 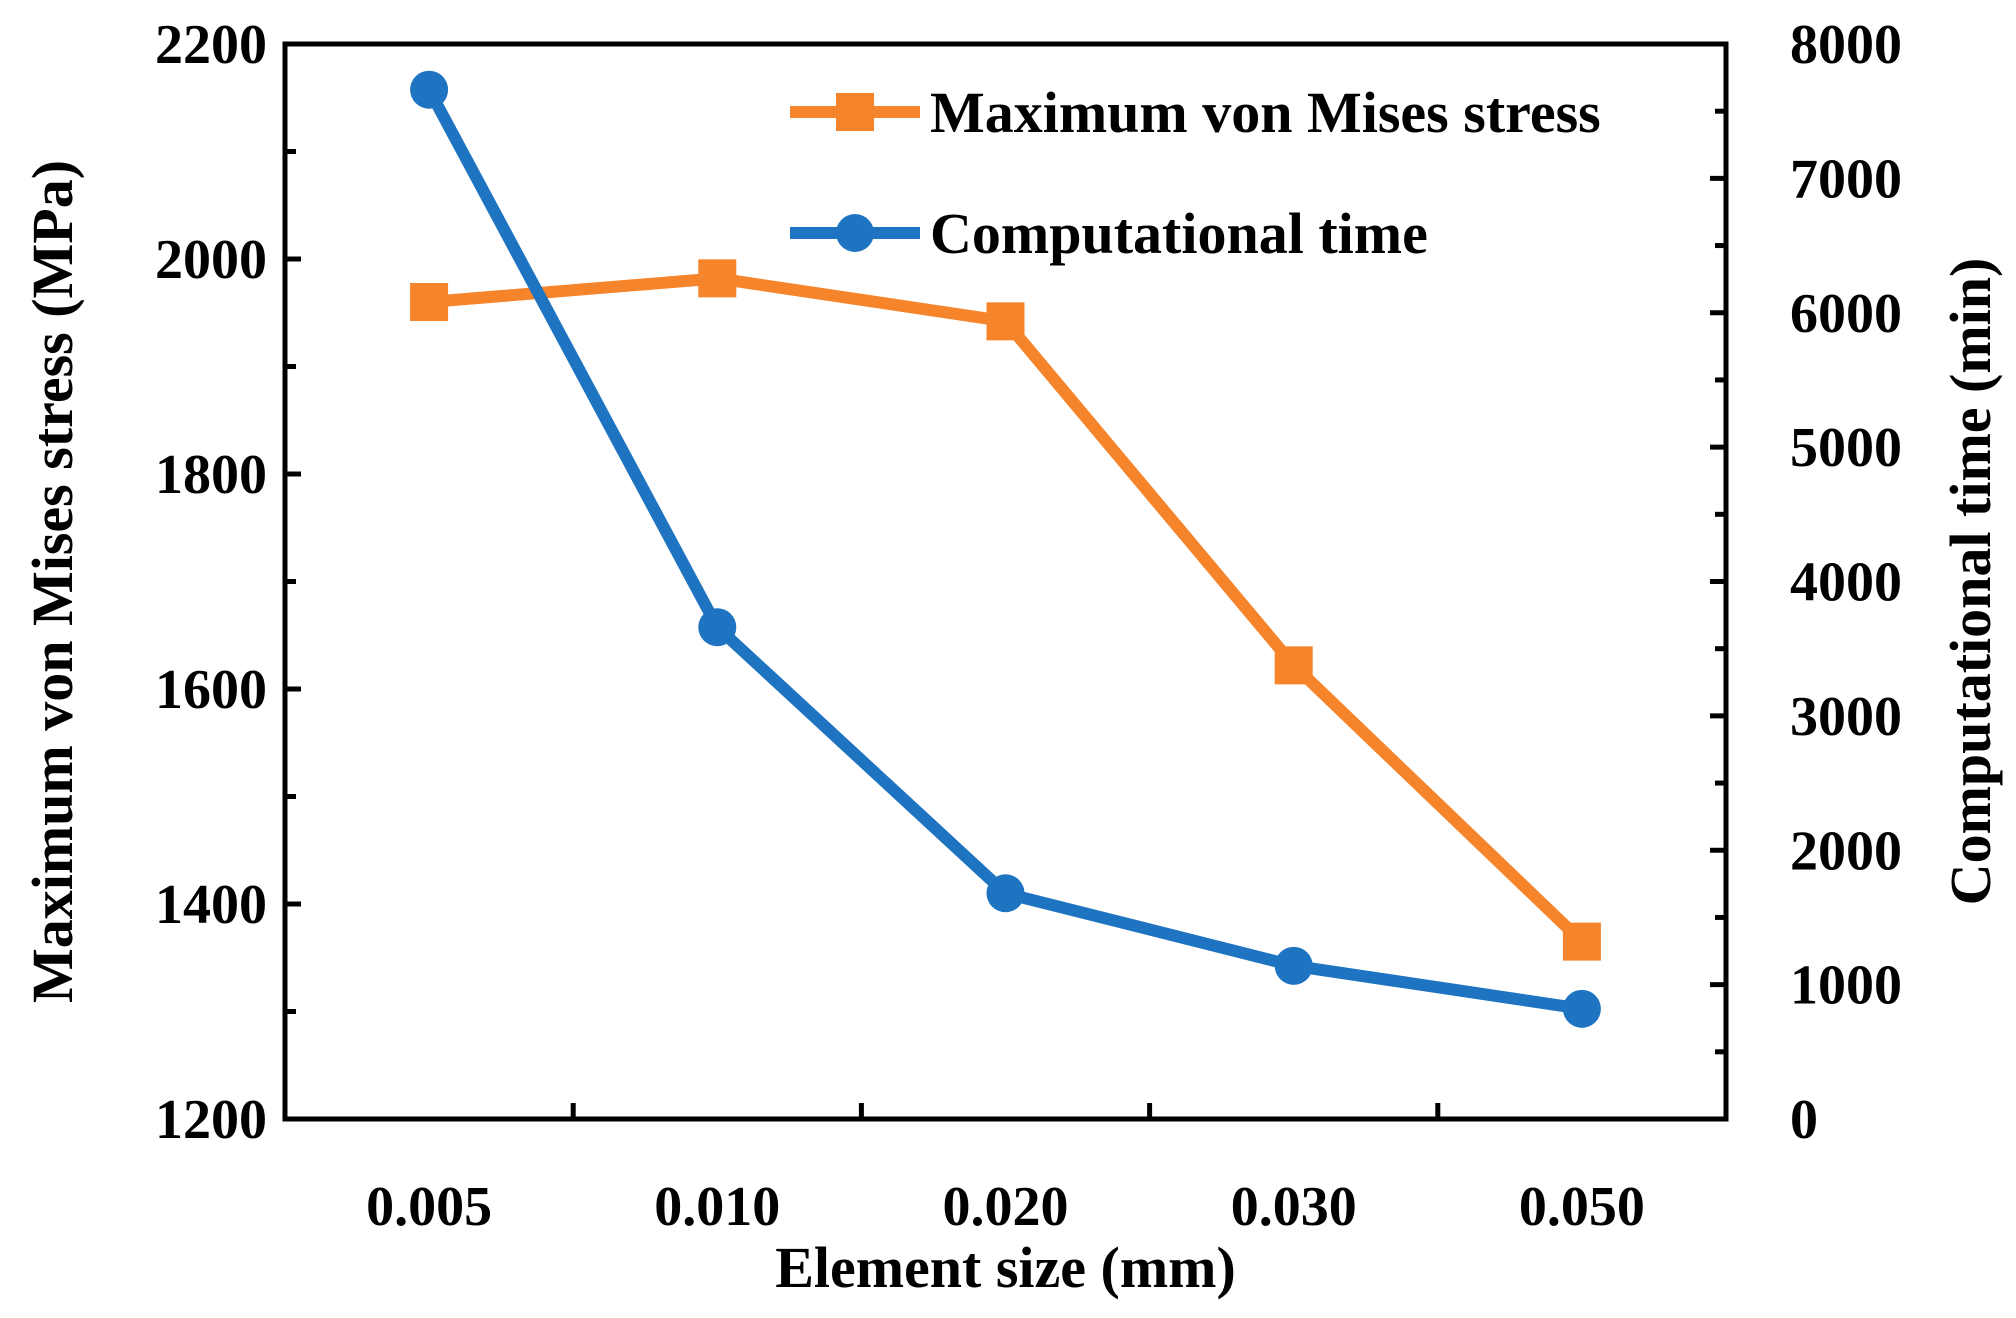 What do you see at coordinates (1846, 448) in the screenshot?
I see `right-tick-label: 5000` at bounding box center [1846, 448].